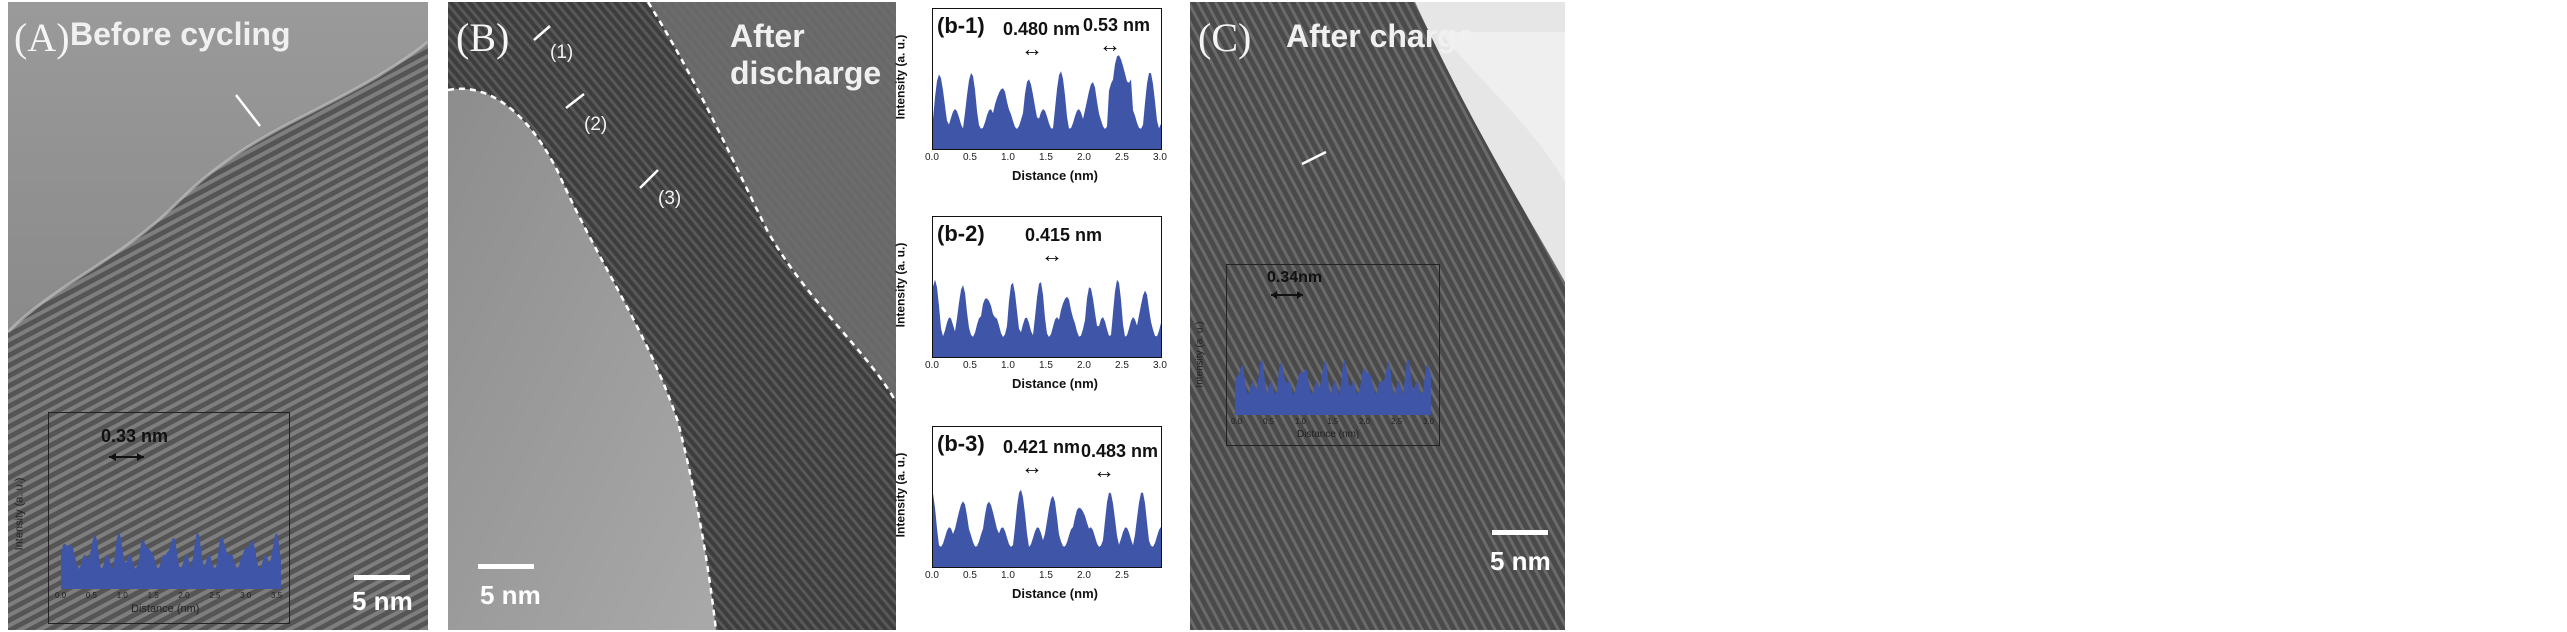 The width and height of the screenshot is (2567, 632). What do you see at coordinates (1120, 451) in the screenshot?
I see `profile-spacing-2: 0.483 nm` at bounding box center [1120, 451].